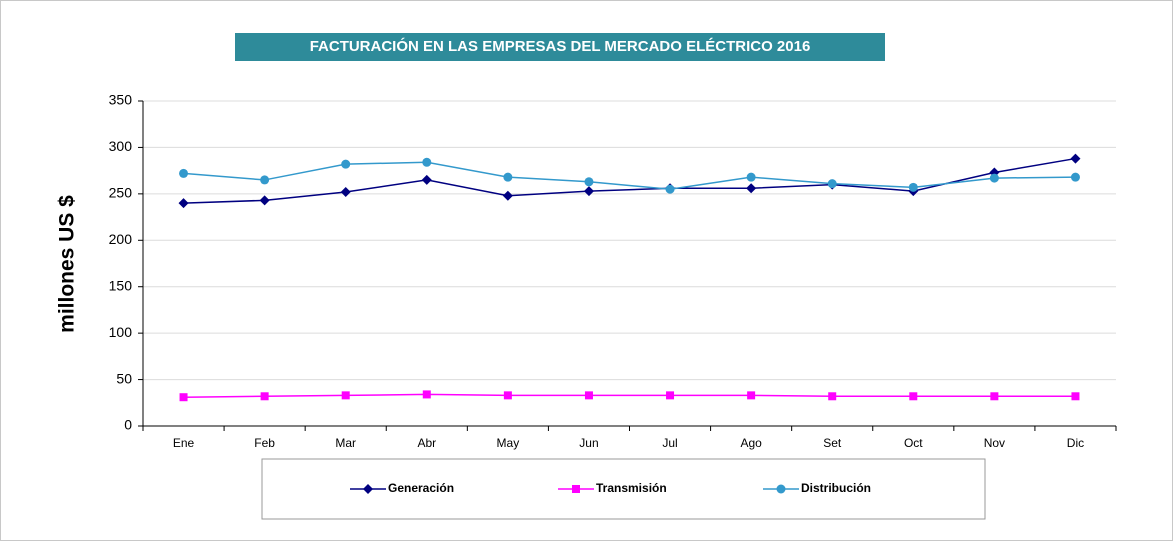 This screenshot has width=1173, height=541. I want to click on x-tick-label: Set, so click(832, 443).